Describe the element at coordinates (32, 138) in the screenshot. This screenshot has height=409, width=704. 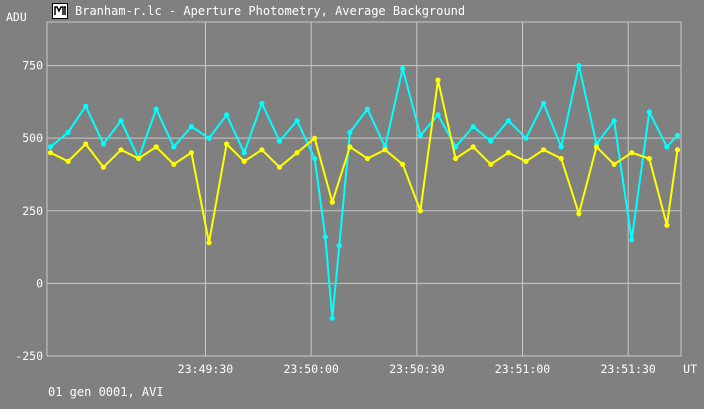
I see `y-tick-label: 500` at that location.